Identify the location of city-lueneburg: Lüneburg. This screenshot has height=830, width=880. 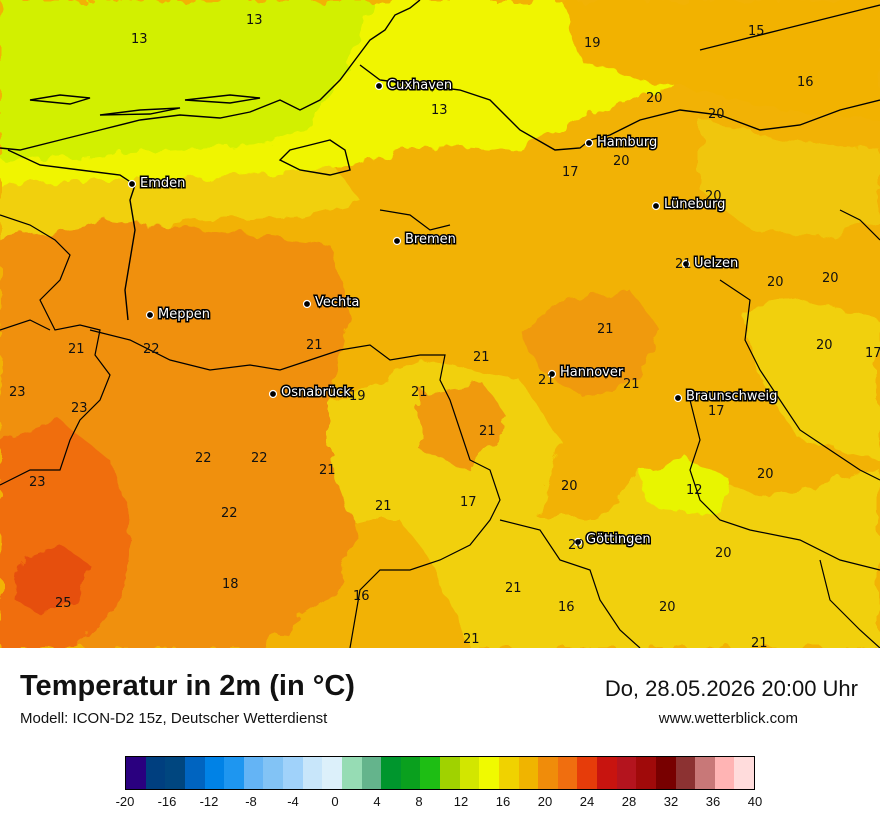
(689, 205).